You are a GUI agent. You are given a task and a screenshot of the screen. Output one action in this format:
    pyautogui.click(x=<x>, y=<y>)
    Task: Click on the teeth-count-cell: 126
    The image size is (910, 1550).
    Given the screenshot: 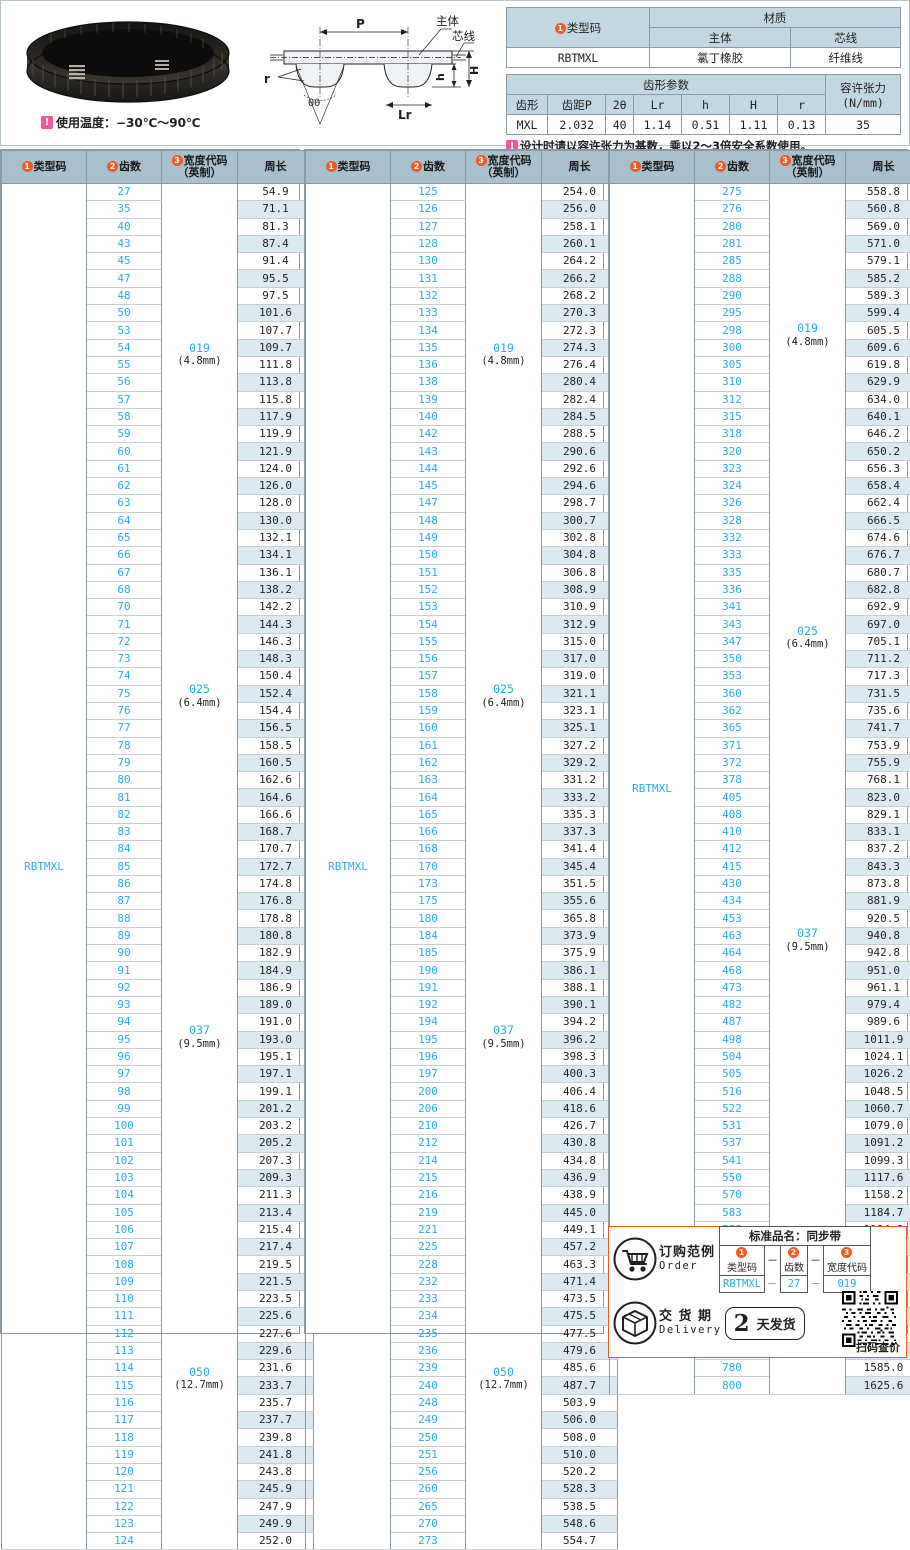 What is the action you would take?
    pyautogui.click(x=428, y=209)
    